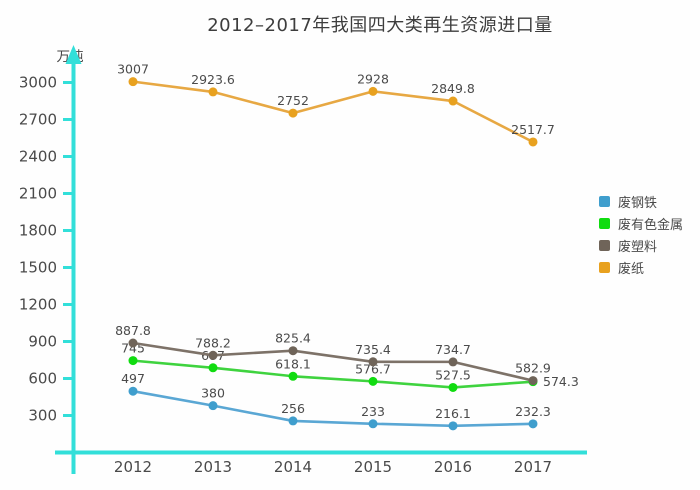 The width and height of the screenshot is (700, 490). What do you see at coordinates (133, 378) in the screenshot?
I see `data-point-label-scrap-steel: 497` at bounding box center [133, 378].